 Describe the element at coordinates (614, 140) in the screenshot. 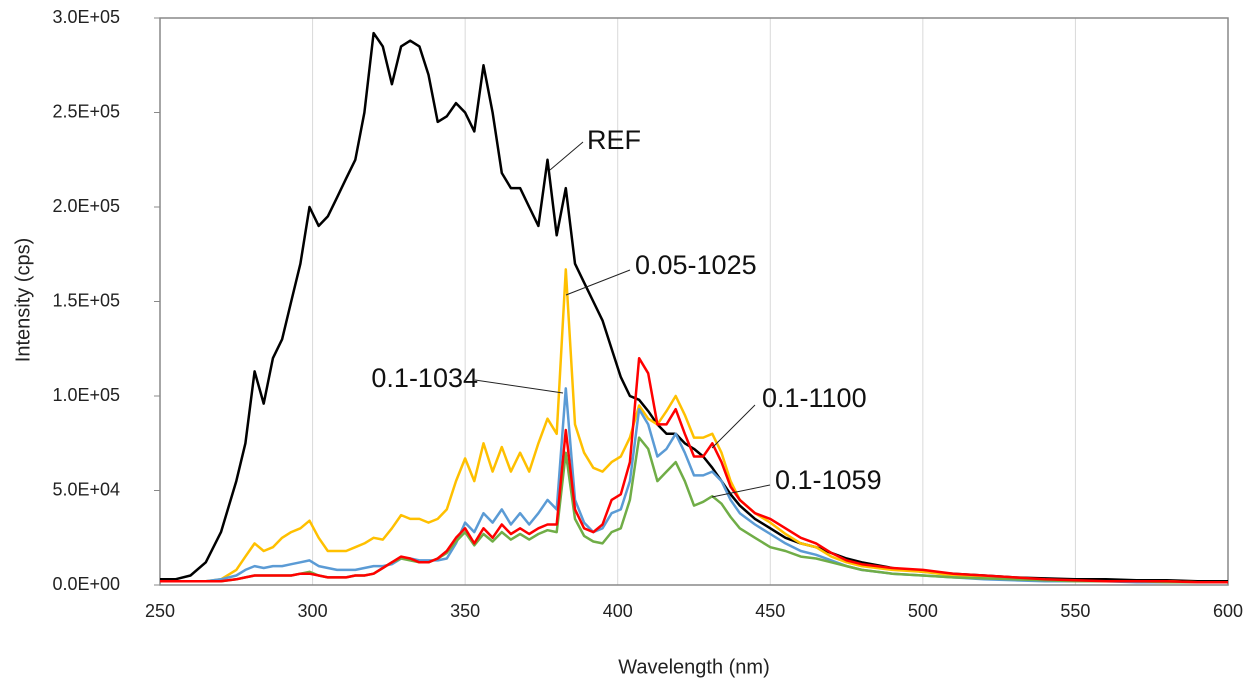

I see `series-label: REF` at that location.